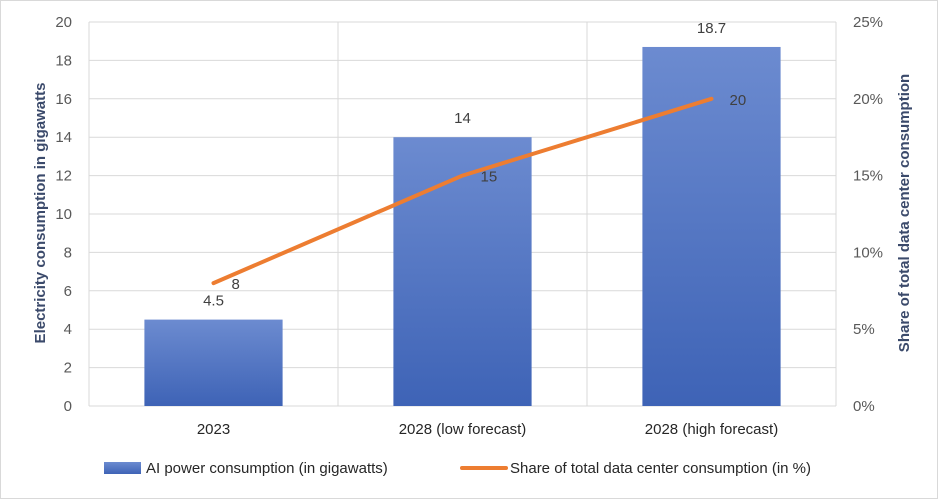 This screenshot has height=503, width=938. Describe the element at coordinates (63, 214) in the screenshot. I see `y-tick-label: 10` at that location.